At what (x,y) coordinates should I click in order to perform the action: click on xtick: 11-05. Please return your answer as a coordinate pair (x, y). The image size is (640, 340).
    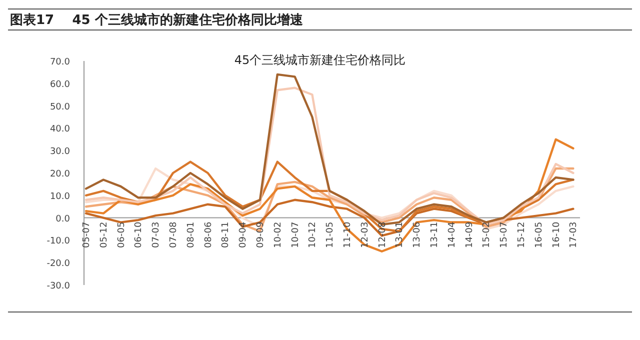
    Looking at the image, I should click on (331, 235).